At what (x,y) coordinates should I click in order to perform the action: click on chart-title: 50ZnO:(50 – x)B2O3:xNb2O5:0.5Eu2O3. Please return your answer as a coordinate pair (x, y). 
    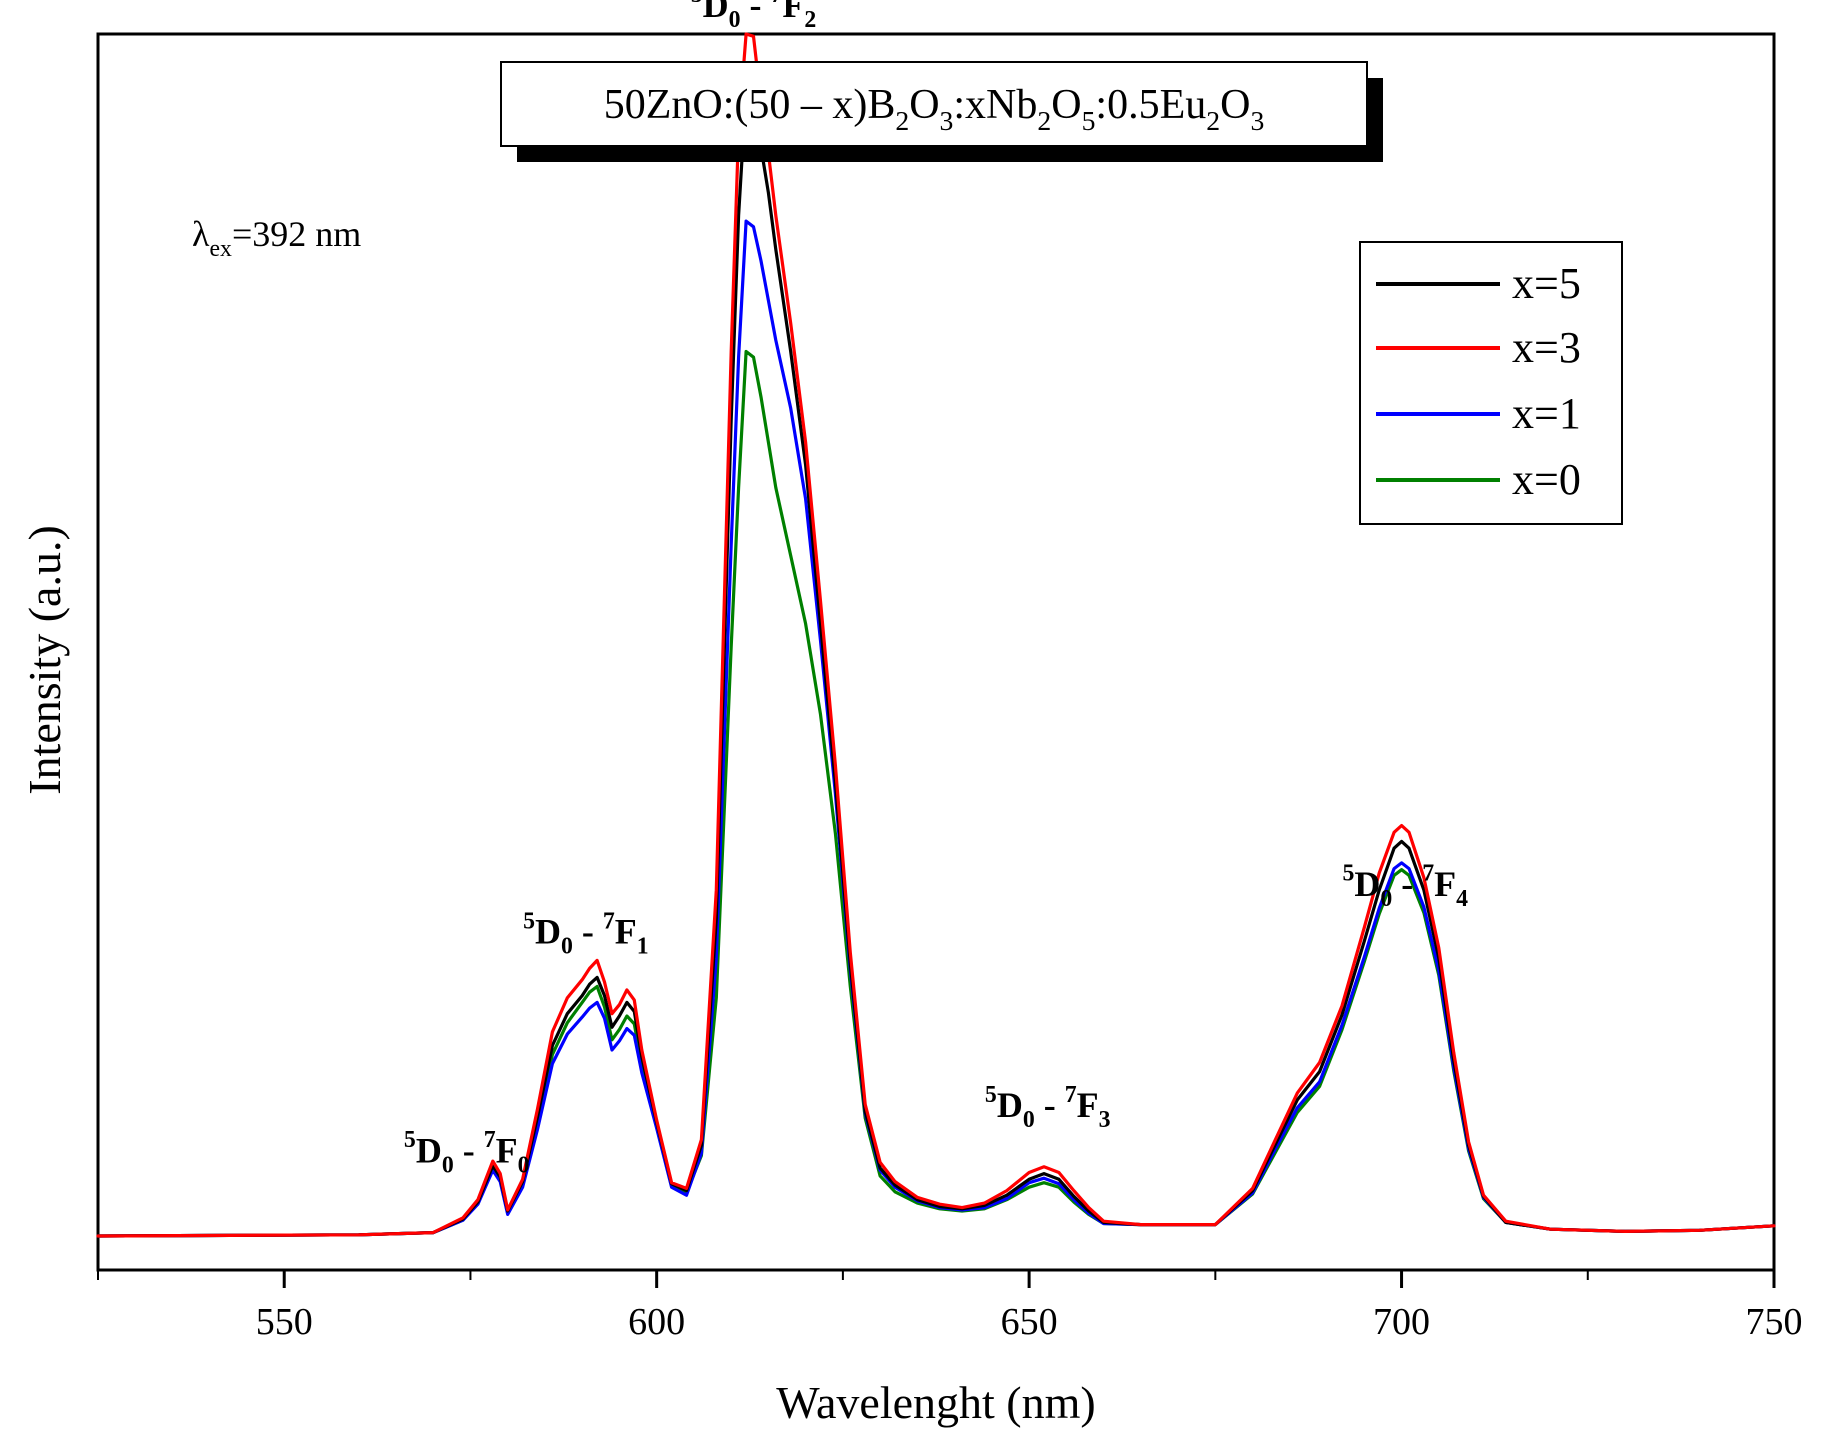
    Looking at the image, I should click on (934, 109).